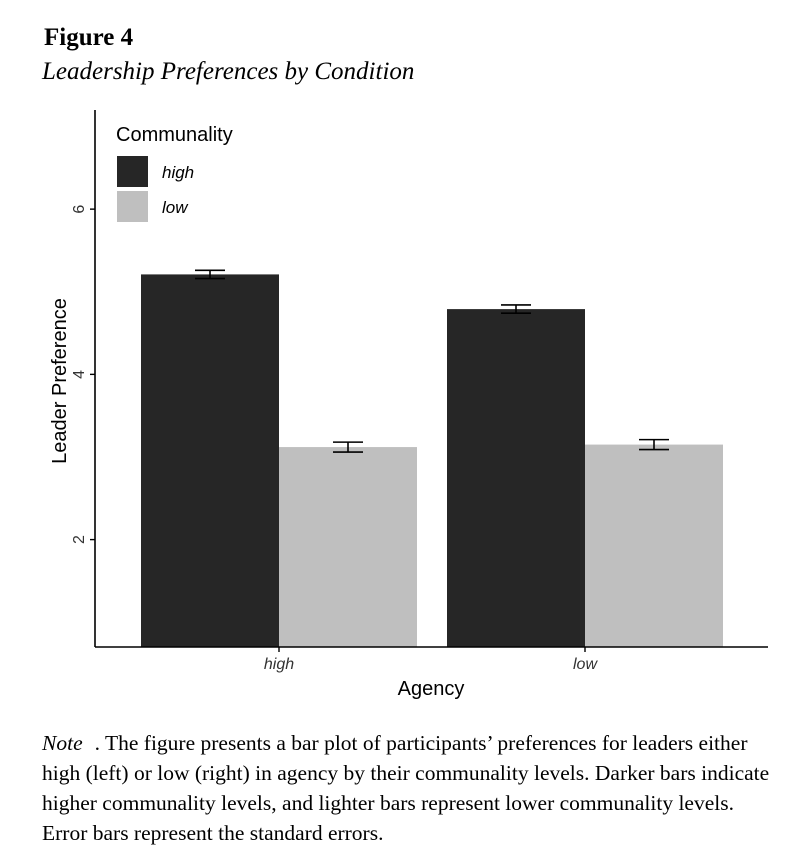 The image size is (806, 868). What do you see at coordinates (654, 444) in the screenshot?
I see `error-bar-low-agency-low-communality` at bounding box center [654, 444].